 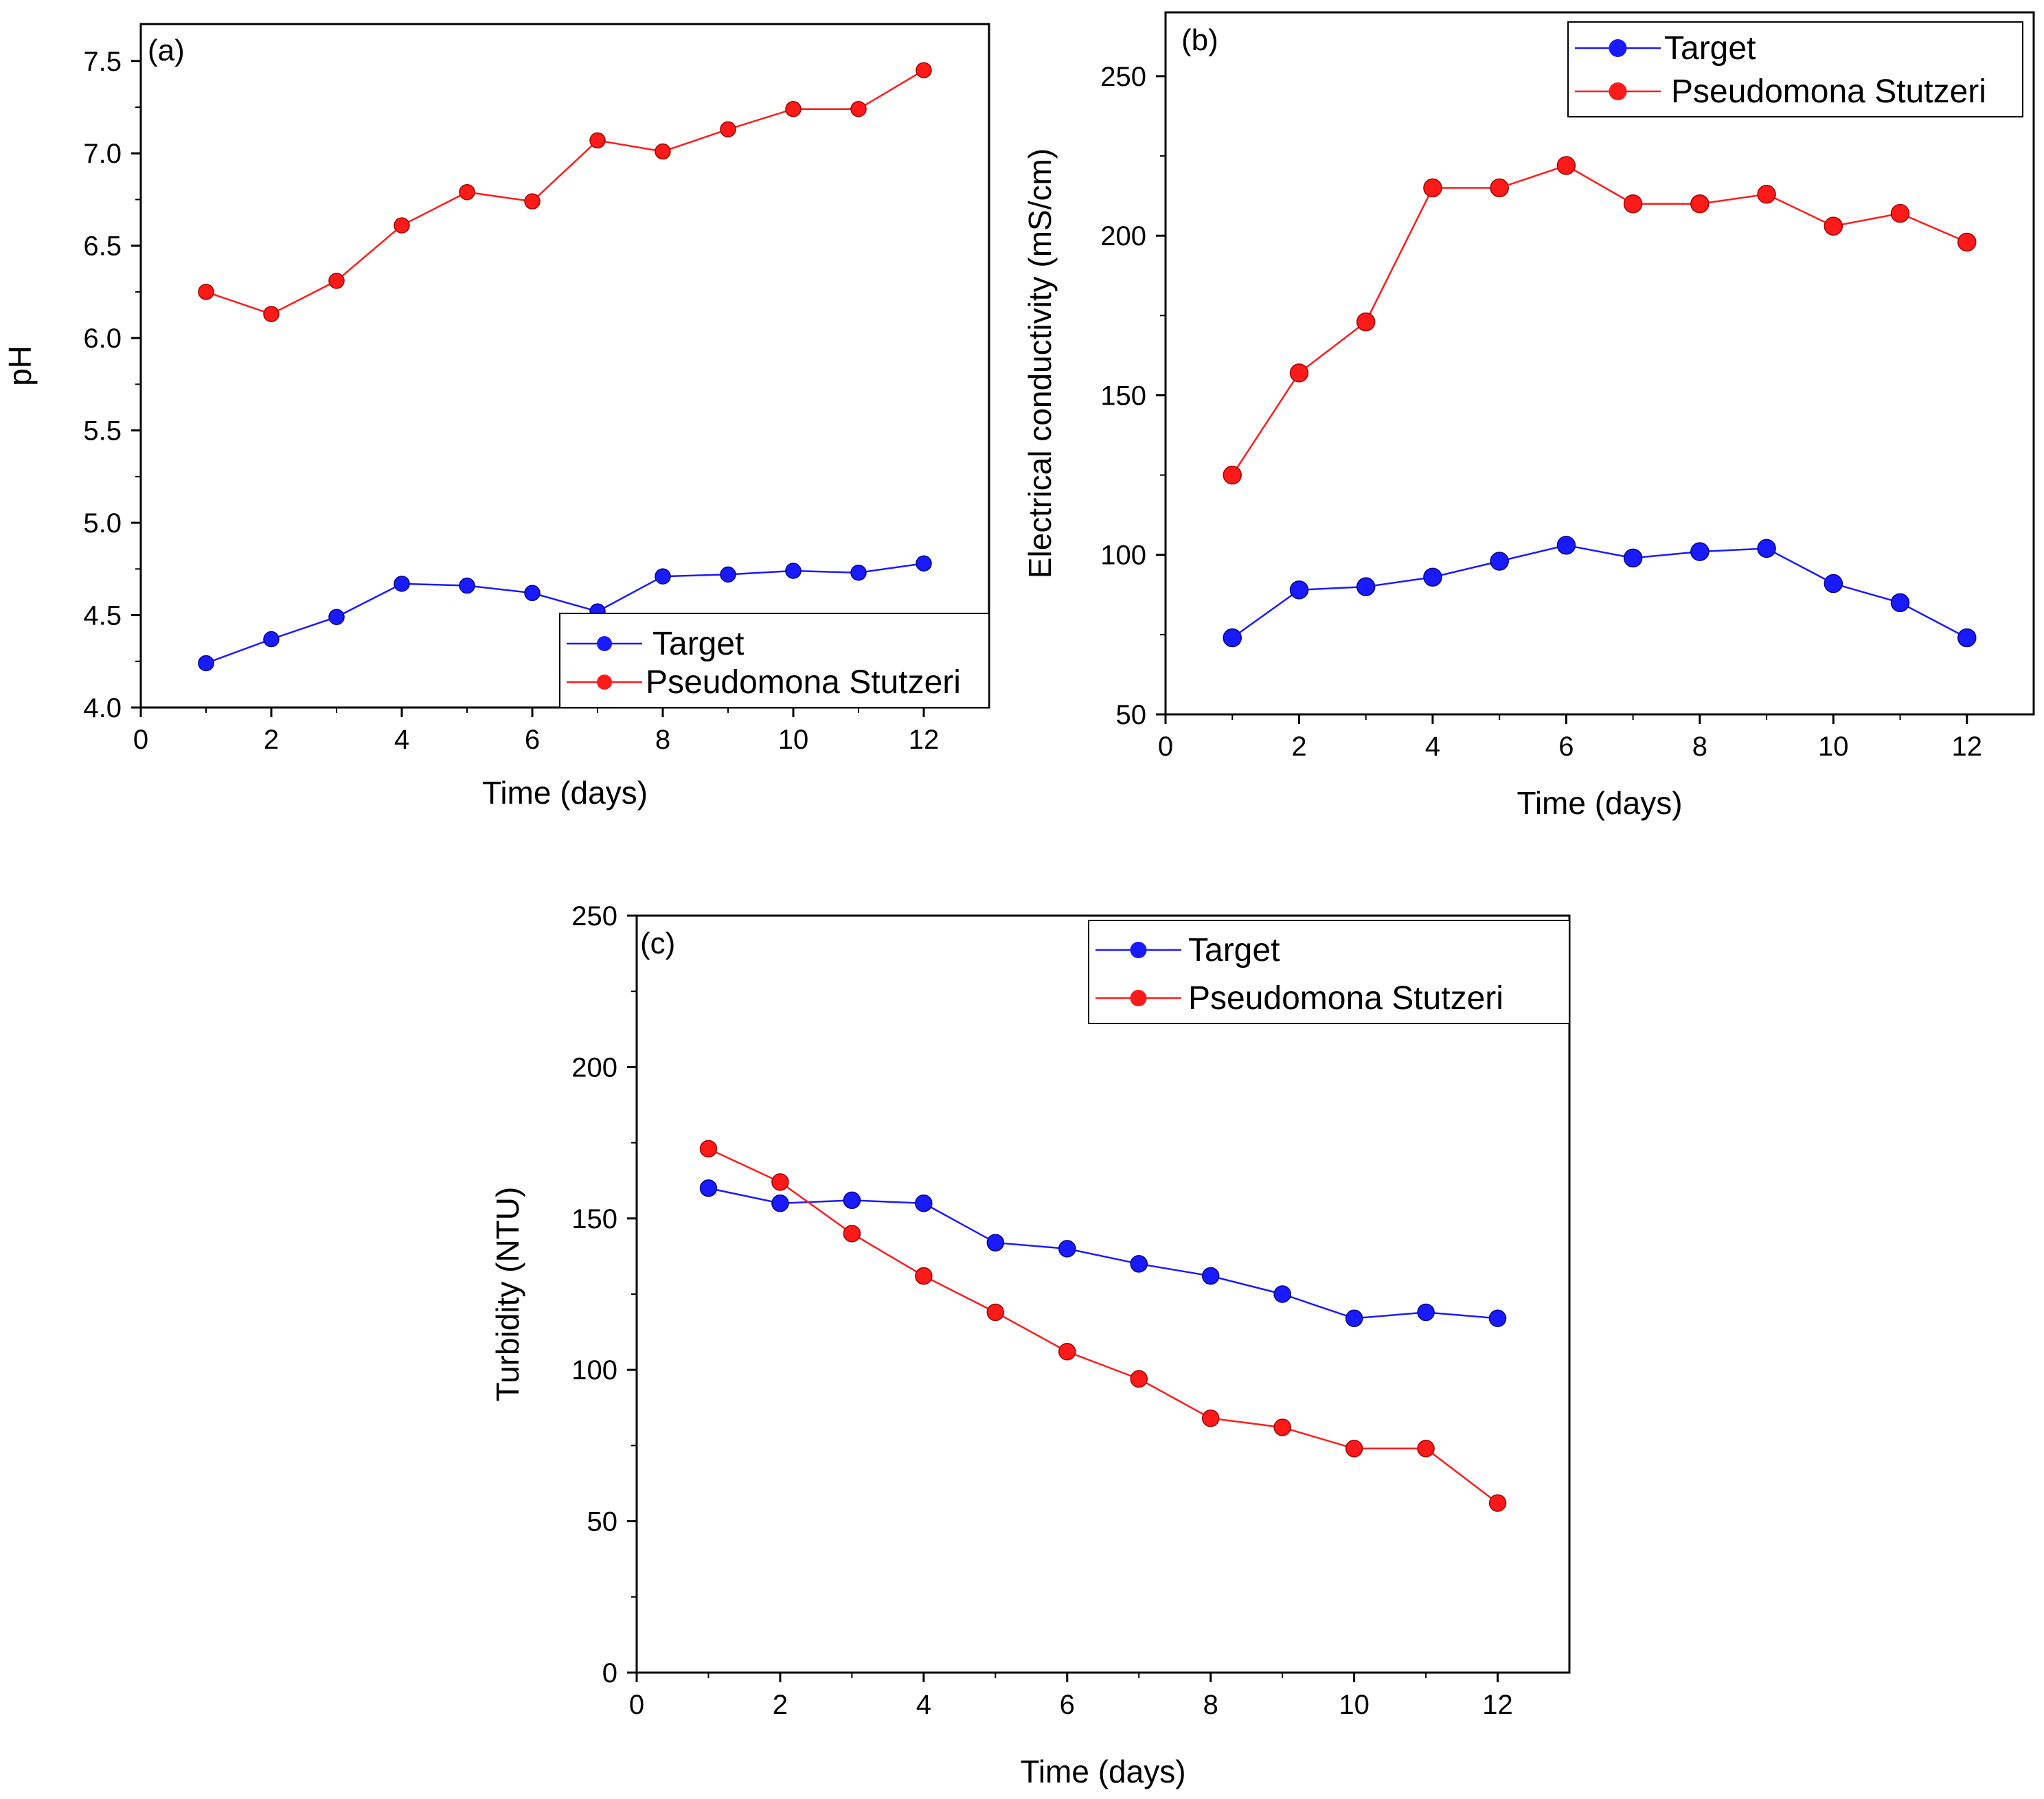 What do you see at coordinates (1199, 40) in the screenshot?
I see `panel-label: (b)` at bounding box center [1199, 40].